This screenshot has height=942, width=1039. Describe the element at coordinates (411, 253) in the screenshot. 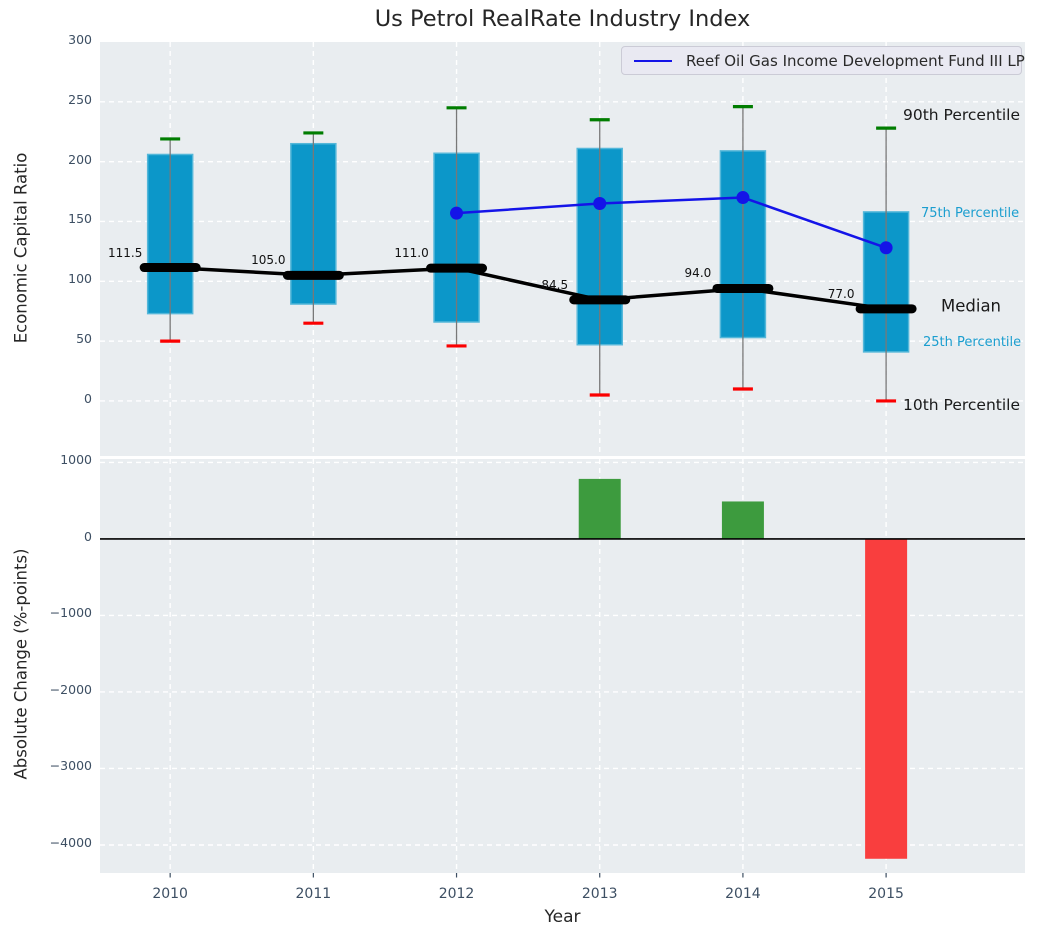

I see `median-value-label: 111.0` at that location.